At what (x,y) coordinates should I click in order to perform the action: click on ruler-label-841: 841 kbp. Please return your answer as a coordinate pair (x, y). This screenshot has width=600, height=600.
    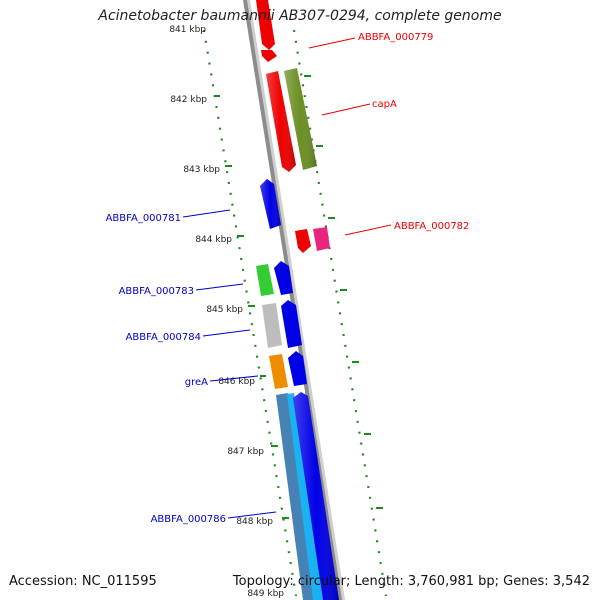
    Looking at the image, I should click on (187, 30).